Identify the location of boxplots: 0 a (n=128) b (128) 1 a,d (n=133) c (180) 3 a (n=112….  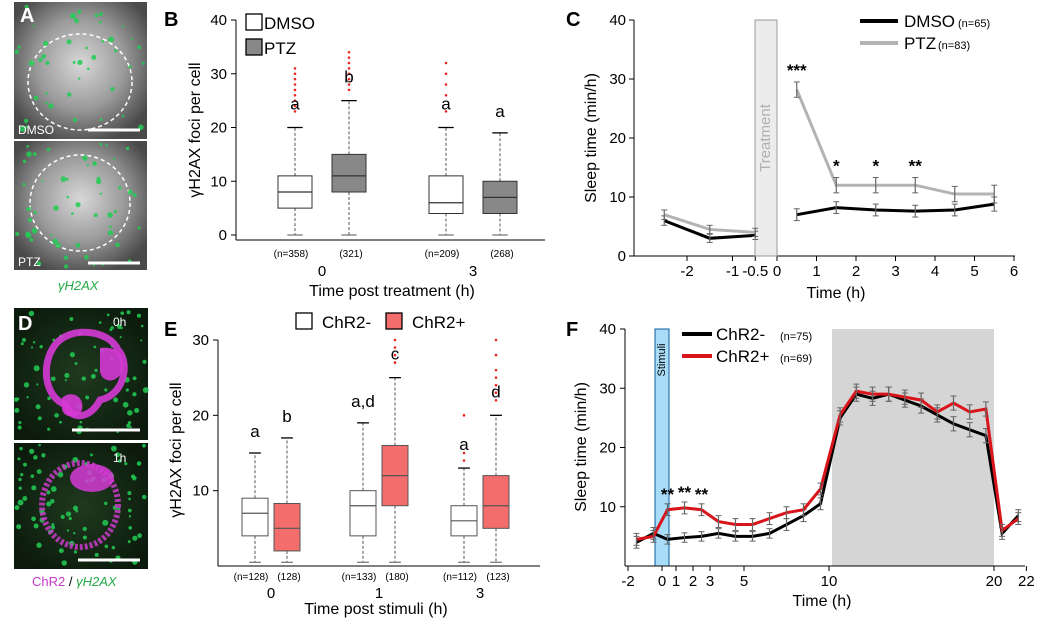
(372, 470).